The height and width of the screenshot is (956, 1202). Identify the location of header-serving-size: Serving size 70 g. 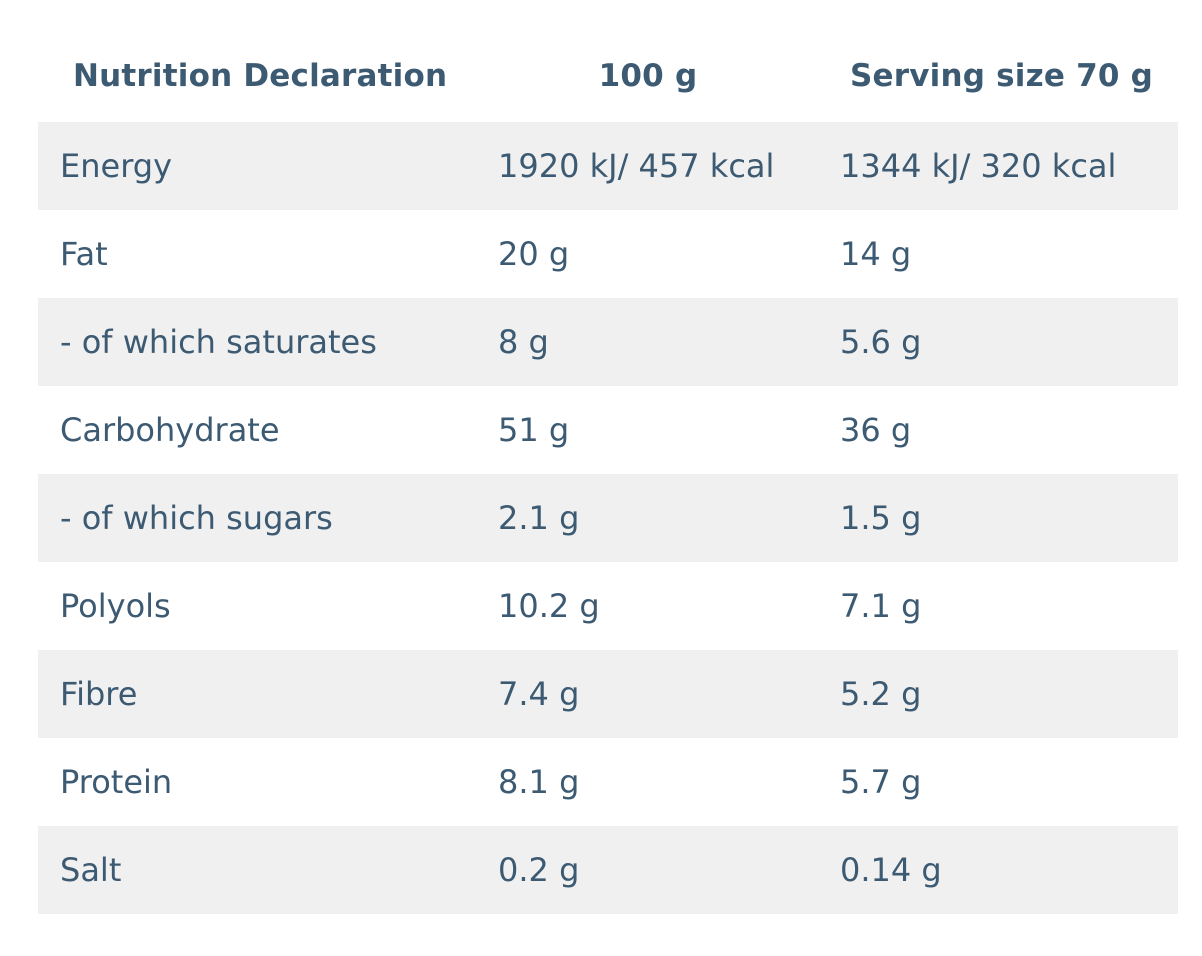
(1001, 76).